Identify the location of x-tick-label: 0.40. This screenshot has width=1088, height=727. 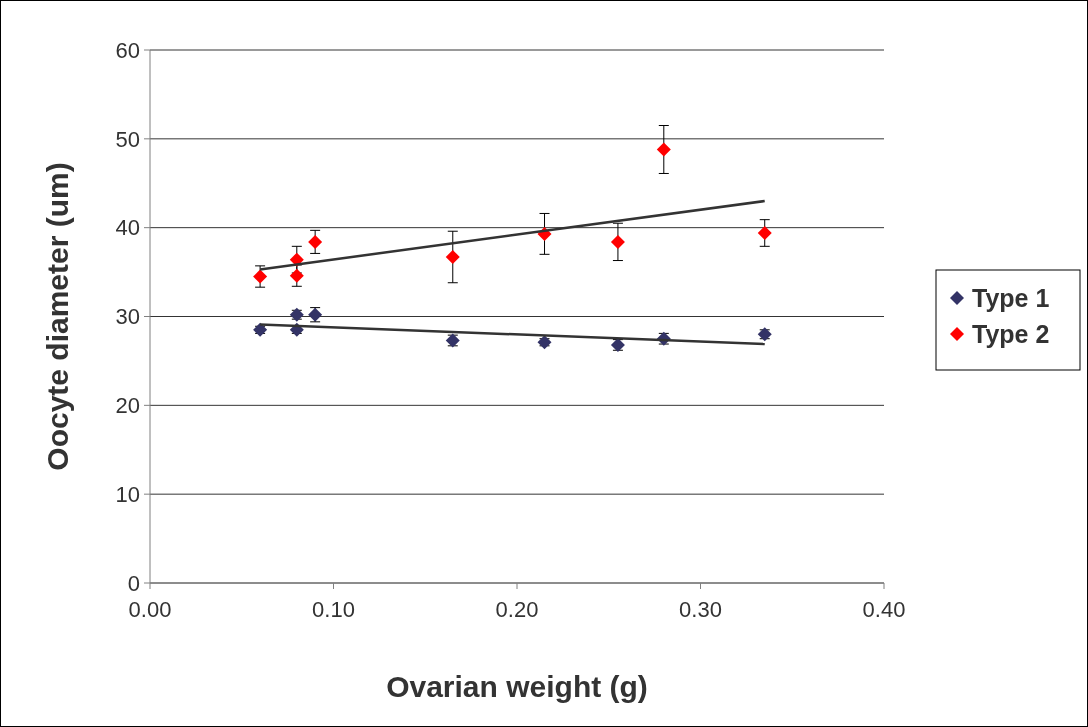
(884, 609).